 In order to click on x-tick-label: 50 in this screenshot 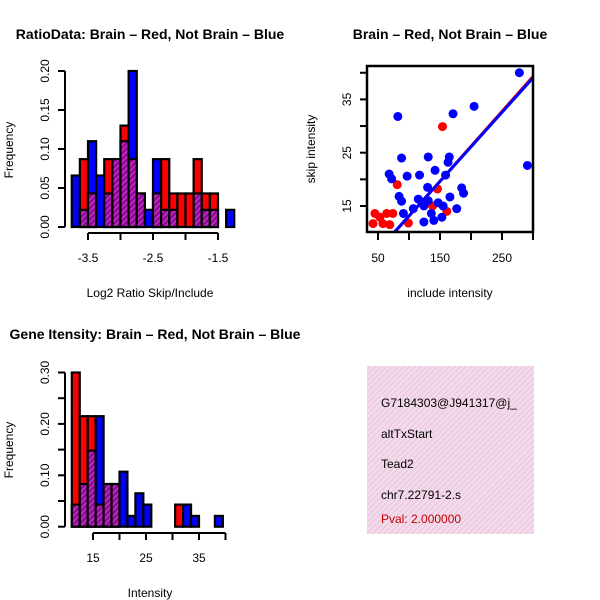, I will do `click(378, 258)`.